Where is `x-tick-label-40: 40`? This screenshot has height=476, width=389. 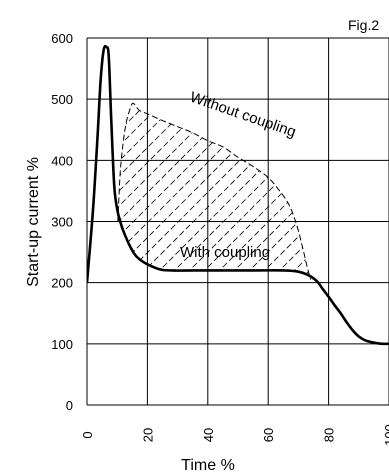 x-tick-label-40: 40 is located at coordinates (208, 435).